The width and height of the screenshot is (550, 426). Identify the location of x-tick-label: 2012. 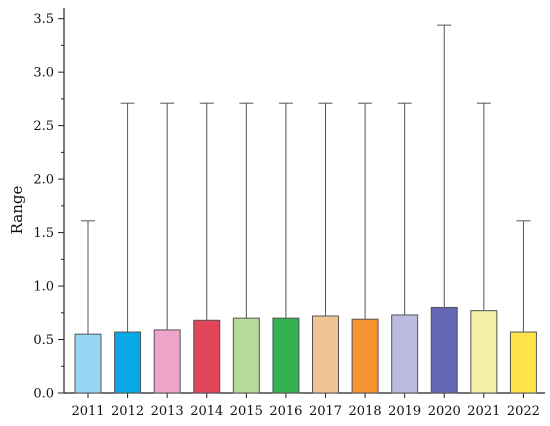
(127, 411).